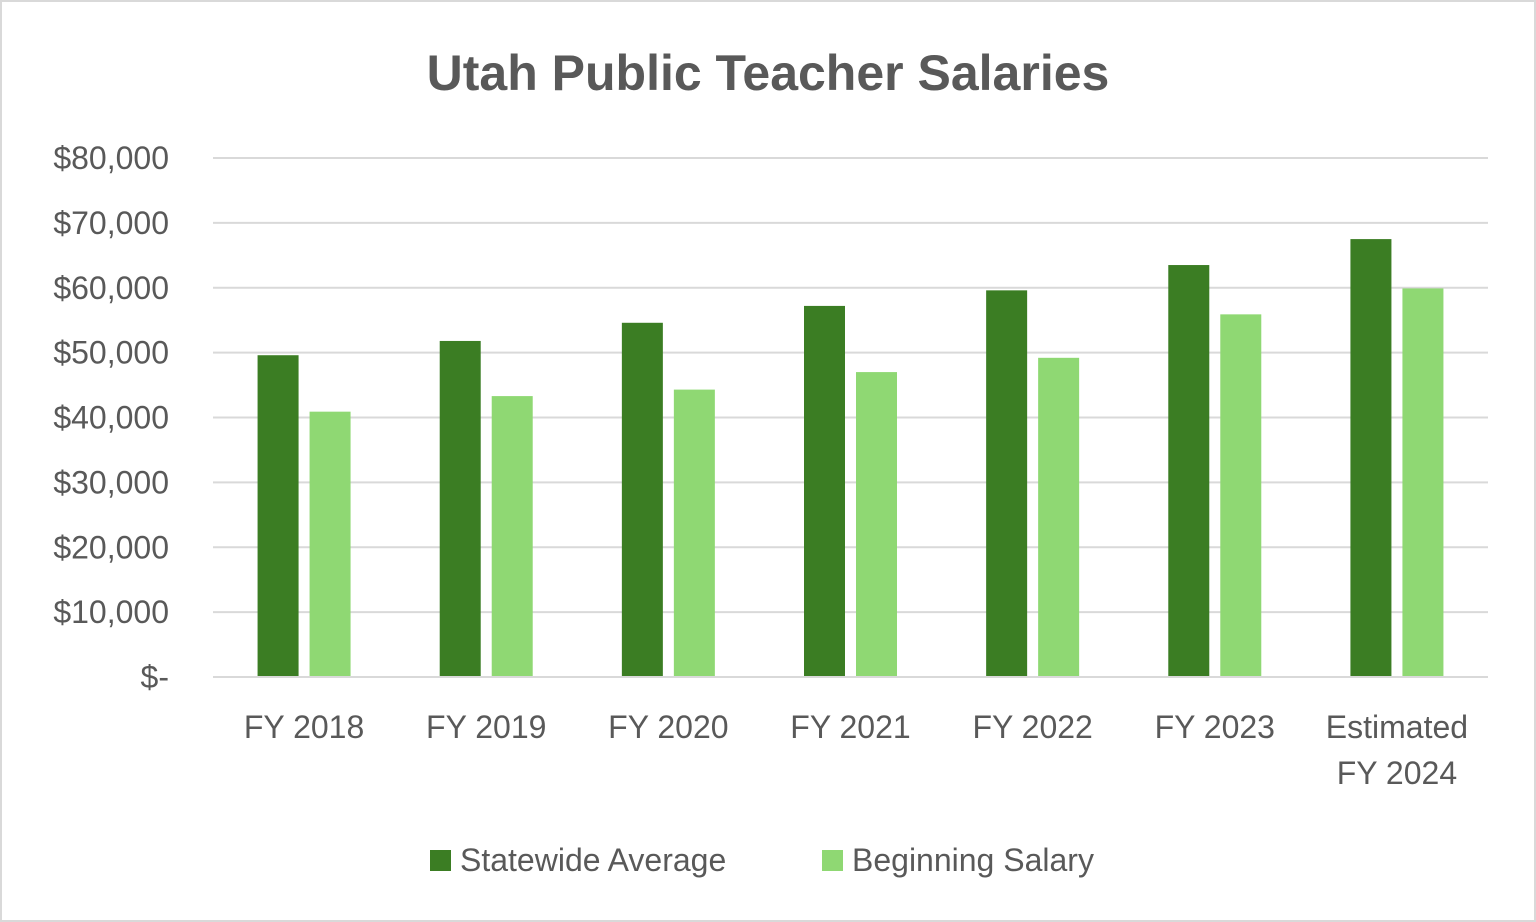  Describe the element at coordinates (155, 677) in the screenshot. I see `y-tick-label: $-` at that location.